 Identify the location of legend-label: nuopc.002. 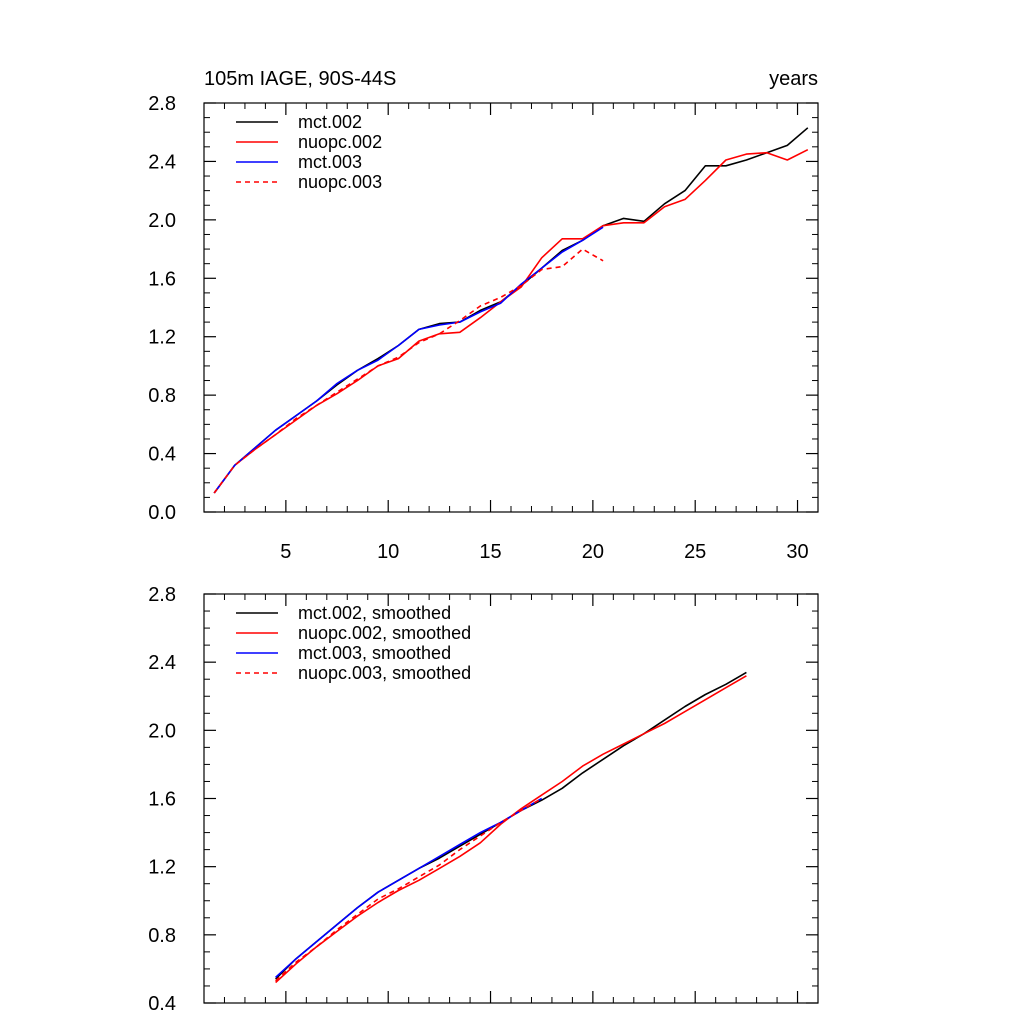
(340, 142).